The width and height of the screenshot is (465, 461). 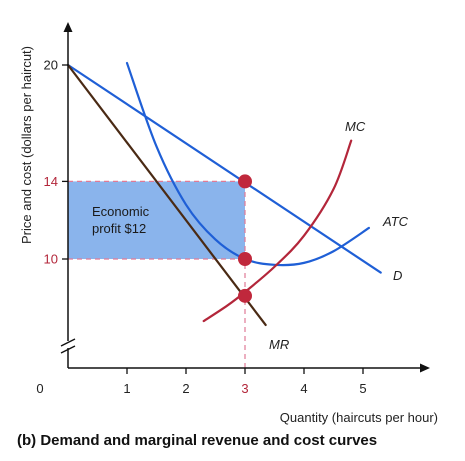 I want to click on x-tick-label: 5, so click(x=362, y=388).